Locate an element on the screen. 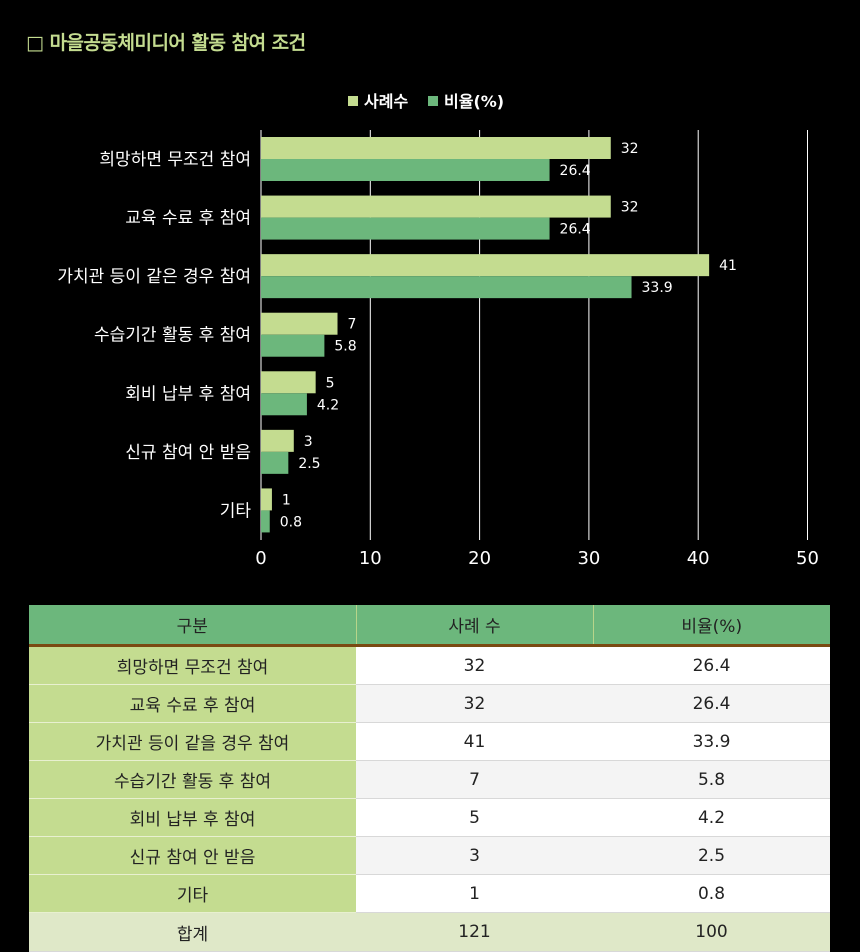  table-total-row: 합계 121 100 is located at coordinates (429, 932).